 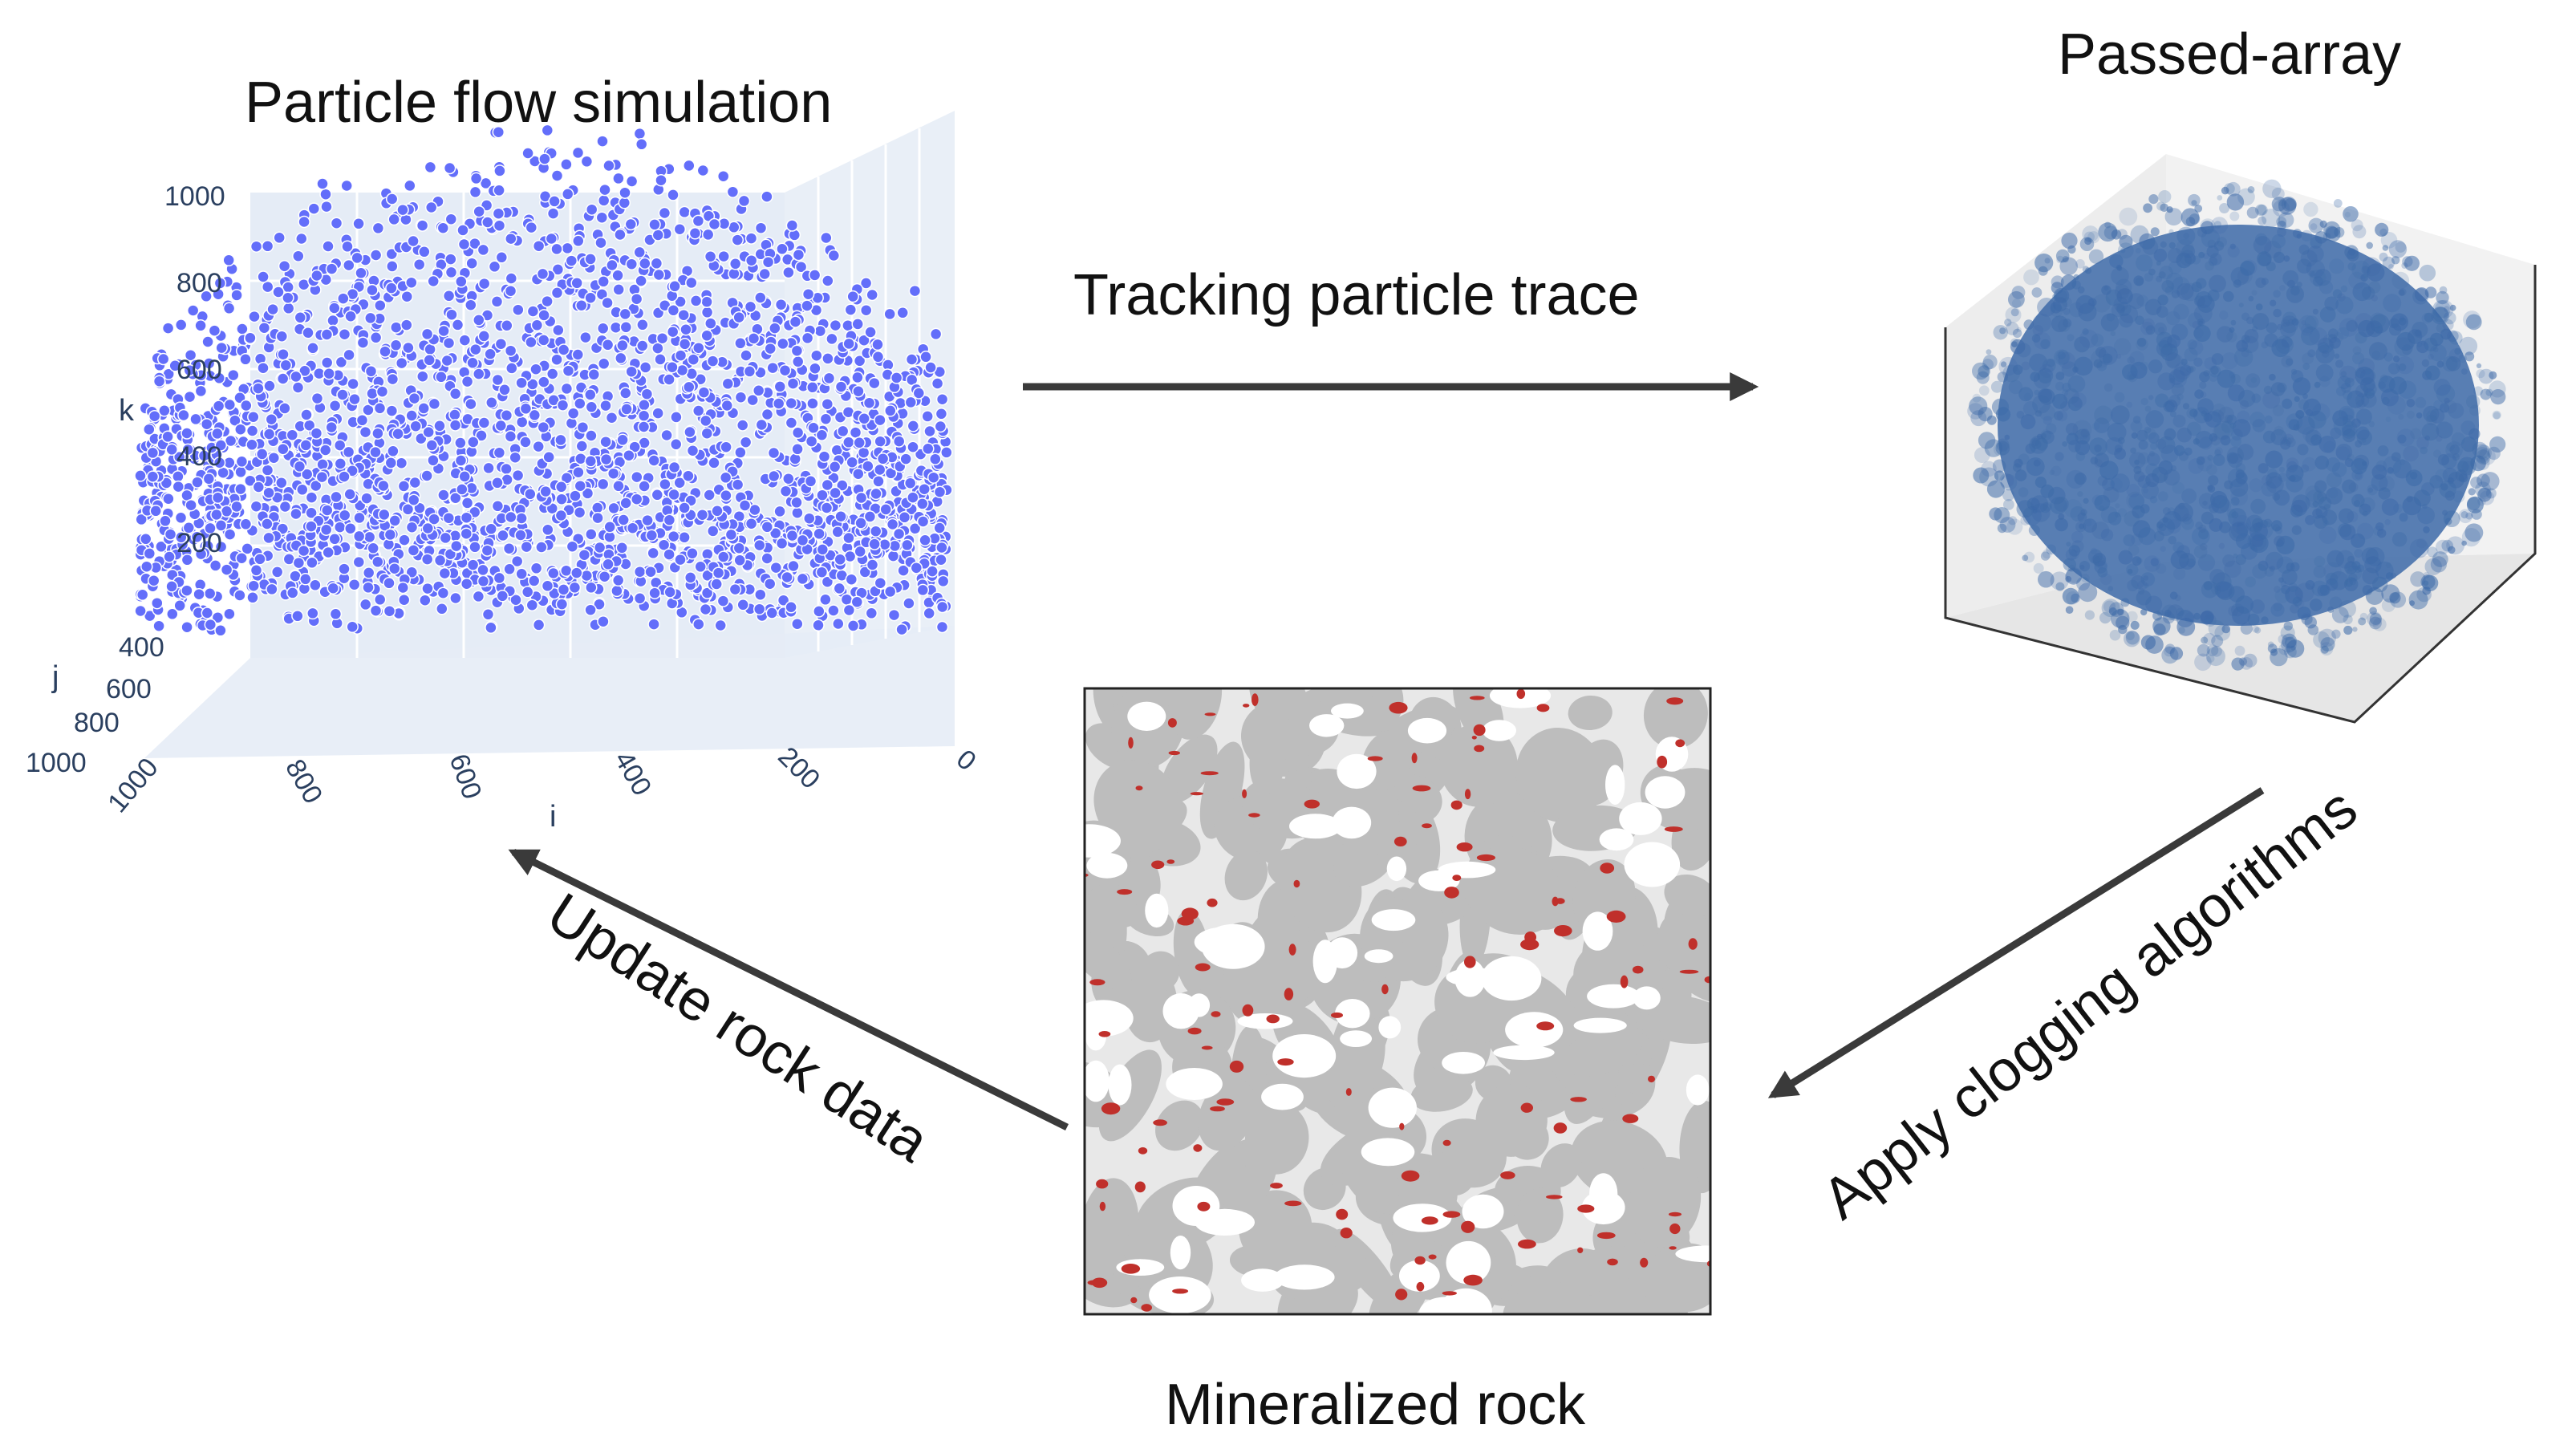 I want to click on j-tick-400: 400, so click(x=141, y=647).